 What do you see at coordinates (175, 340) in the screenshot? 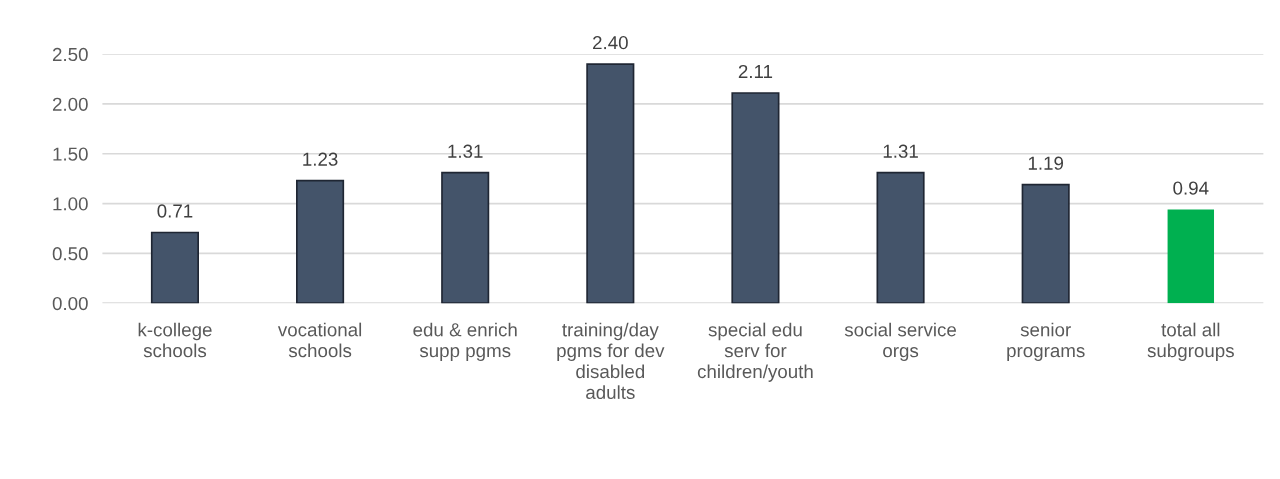
I see `x-tick-label: k-college schools` at bounding box center [175, 340].